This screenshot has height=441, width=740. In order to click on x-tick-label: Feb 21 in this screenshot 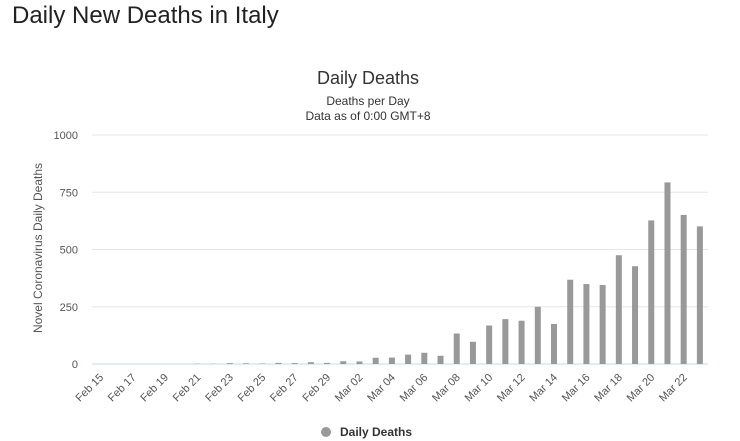, I will do `click(187, 388)`.